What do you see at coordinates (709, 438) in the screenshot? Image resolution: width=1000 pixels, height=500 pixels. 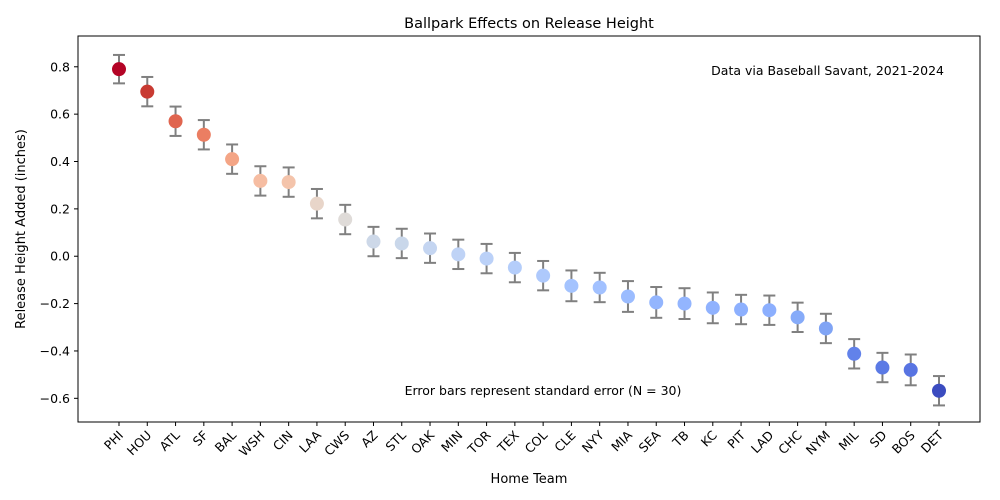 I see `x-tick-label: KC` at bounding box center [709, 438].